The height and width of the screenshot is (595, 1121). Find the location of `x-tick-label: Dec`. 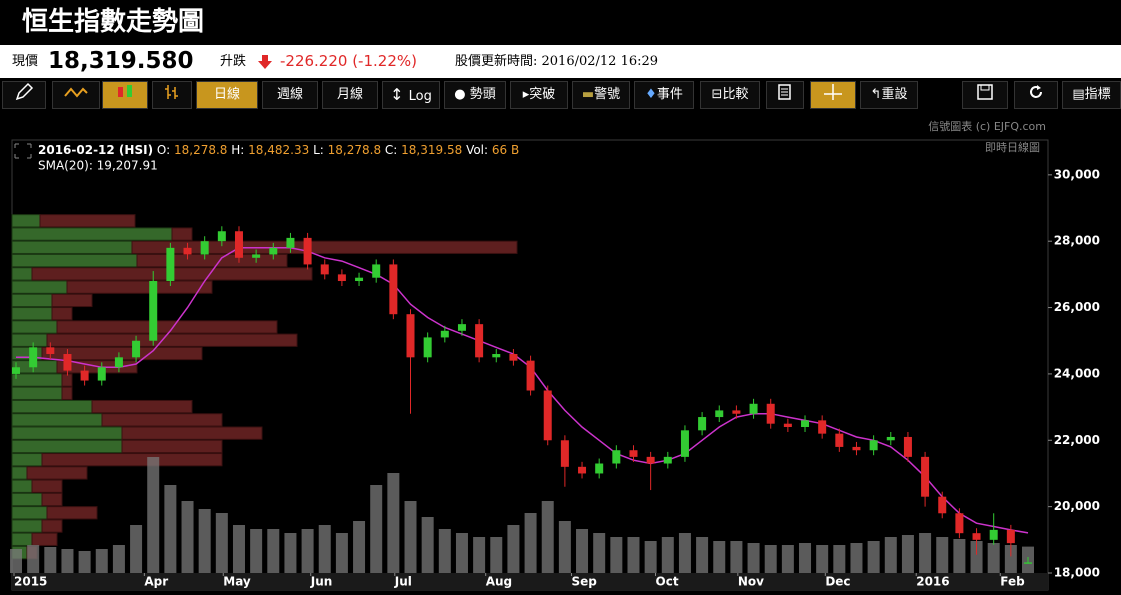

x-tick-label: Dec is located at coordinates (837, 582).